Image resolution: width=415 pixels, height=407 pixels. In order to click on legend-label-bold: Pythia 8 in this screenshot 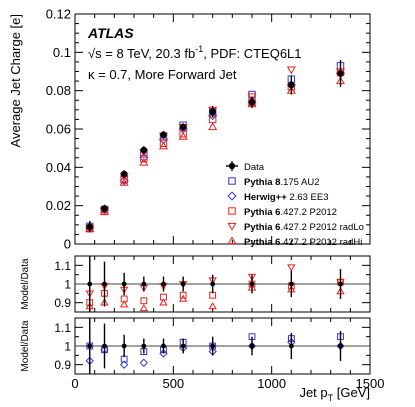, I will do `click(262, 182)`.